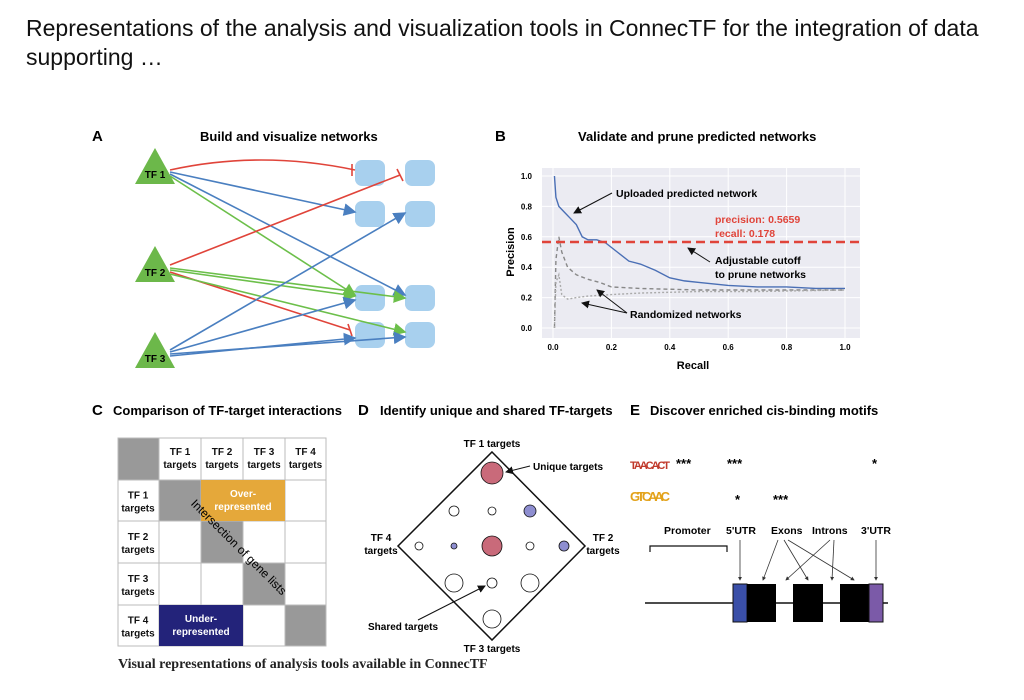 The width and height of the screenshot is (1024, 700). I want to click on under-represented-cell, so click(201, 625).